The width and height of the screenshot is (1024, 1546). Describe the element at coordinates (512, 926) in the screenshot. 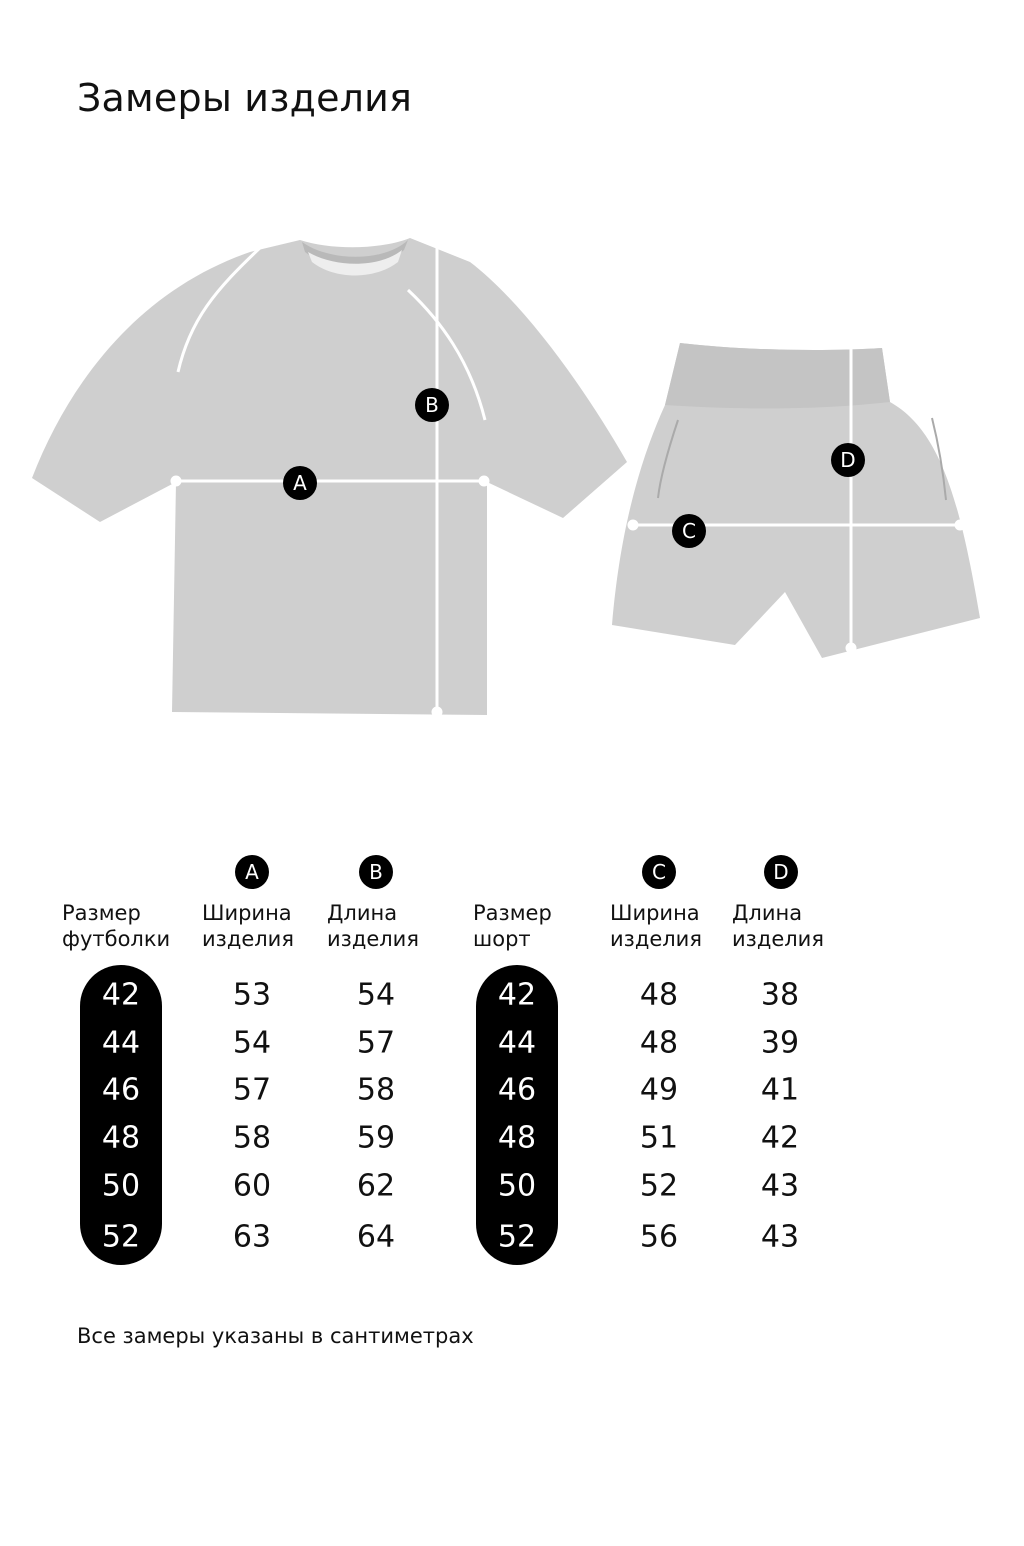

I see `header-shorts-size: Размер шорт` at that location.